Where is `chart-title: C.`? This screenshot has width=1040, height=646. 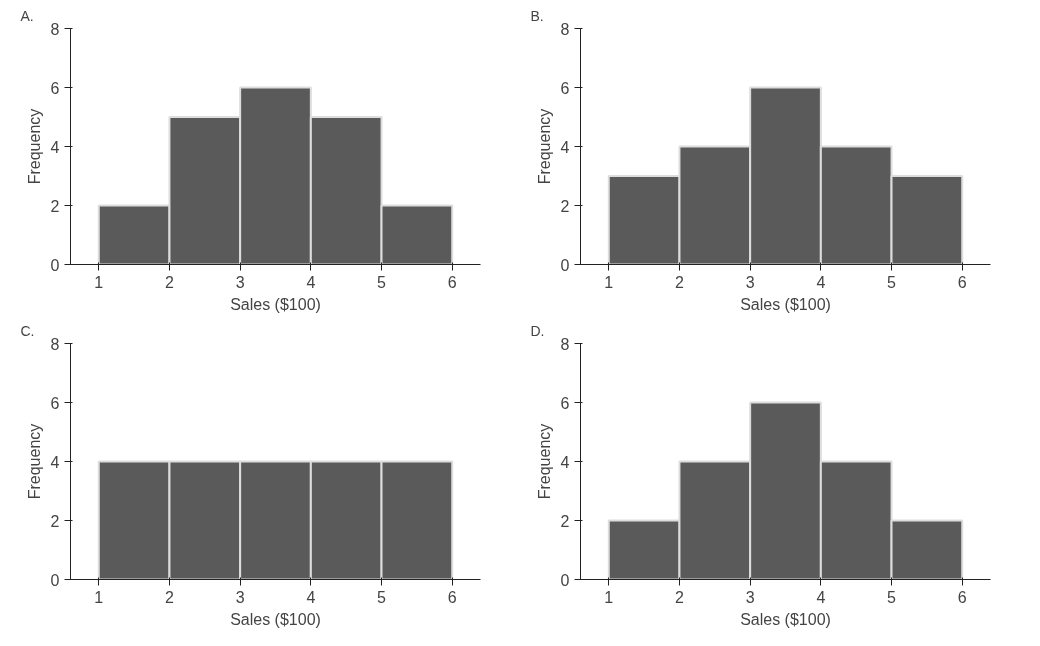 chart-title: C. is located at coordinates (27, 330).